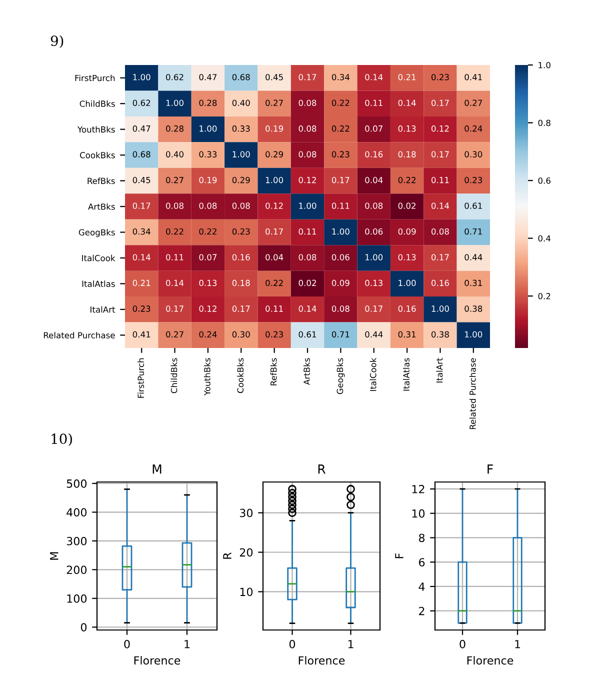  I want to click on y-tick-label: 200, so click(76, 570).